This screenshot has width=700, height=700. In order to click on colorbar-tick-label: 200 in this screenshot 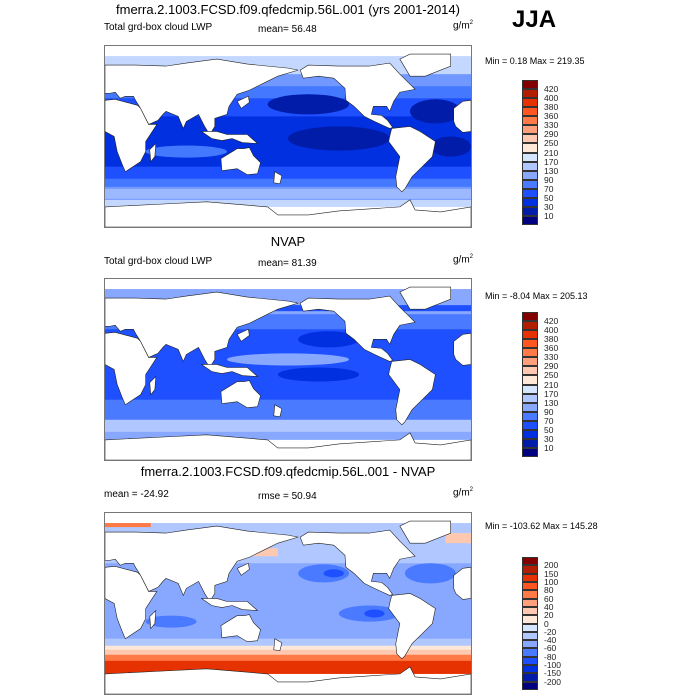, I will do `click(551, 565)`.